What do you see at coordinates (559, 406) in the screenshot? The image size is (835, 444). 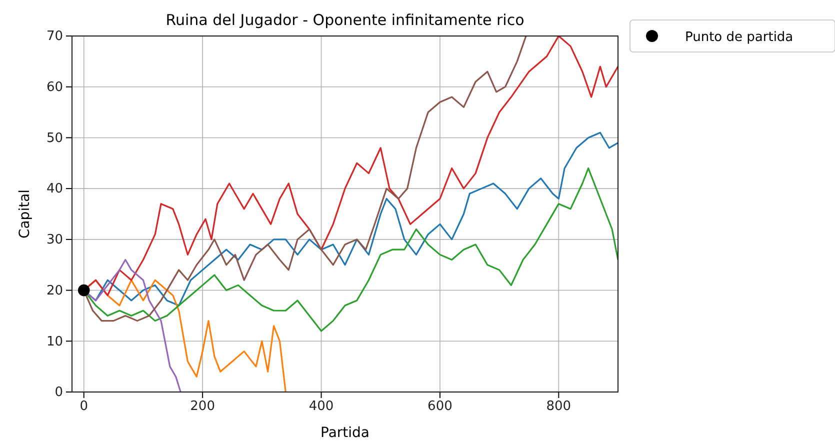 I see `x-tick-label: 800` at bounding box center [559, 406].